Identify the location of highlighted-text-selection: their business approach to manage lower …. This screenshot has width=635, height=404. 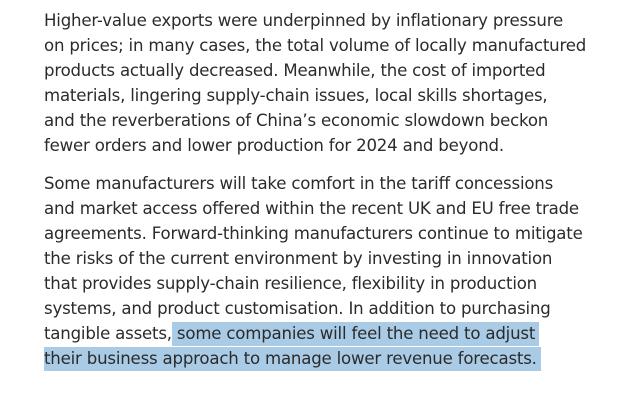
(292, 359).